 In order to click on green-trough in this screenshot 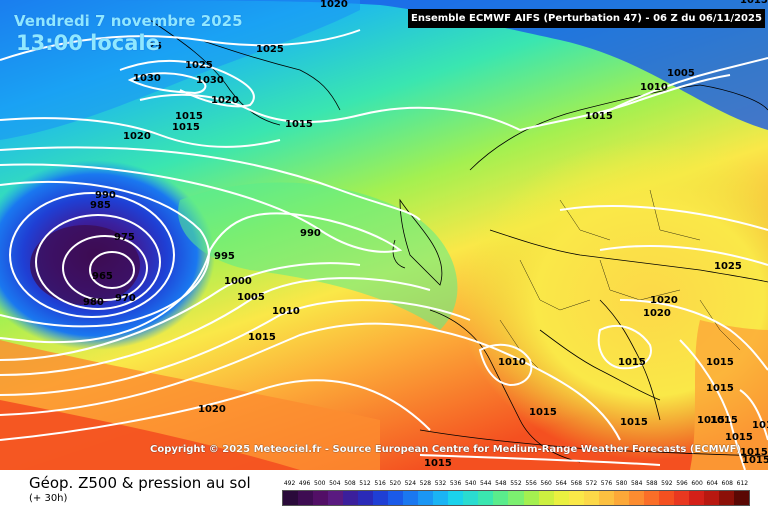, I will do `click(318, 256)`.